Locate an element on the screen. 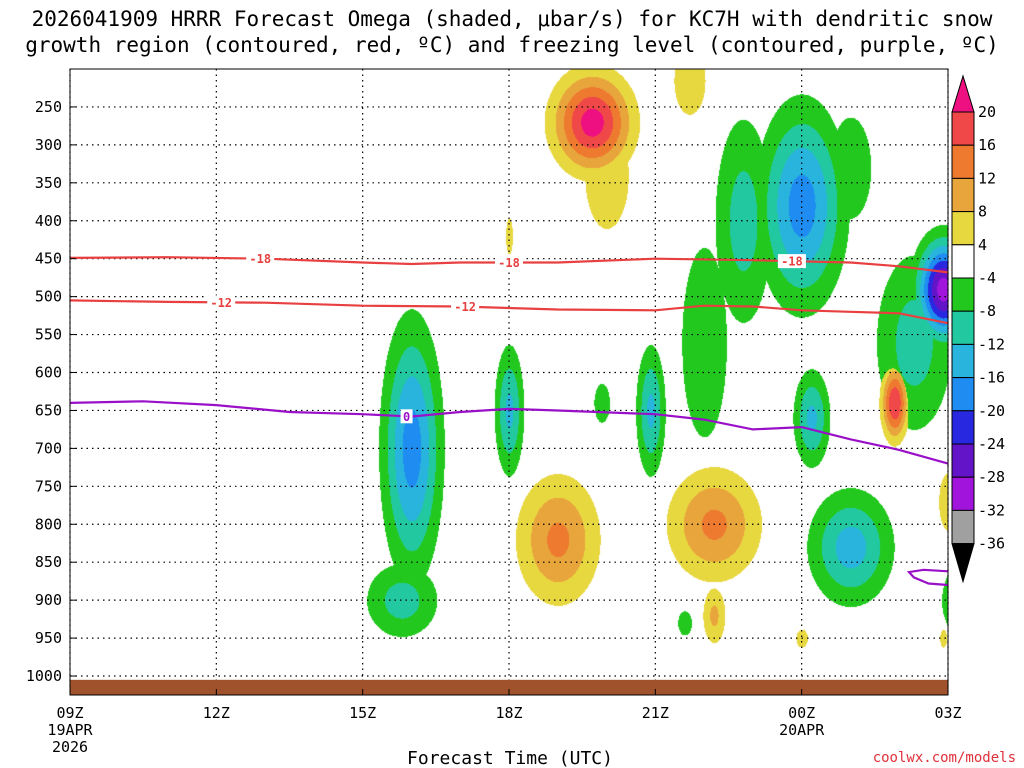 This screenshot has width=1024, height=768. x-tick-label-2: 15Z is located at coordinates (362, 713).